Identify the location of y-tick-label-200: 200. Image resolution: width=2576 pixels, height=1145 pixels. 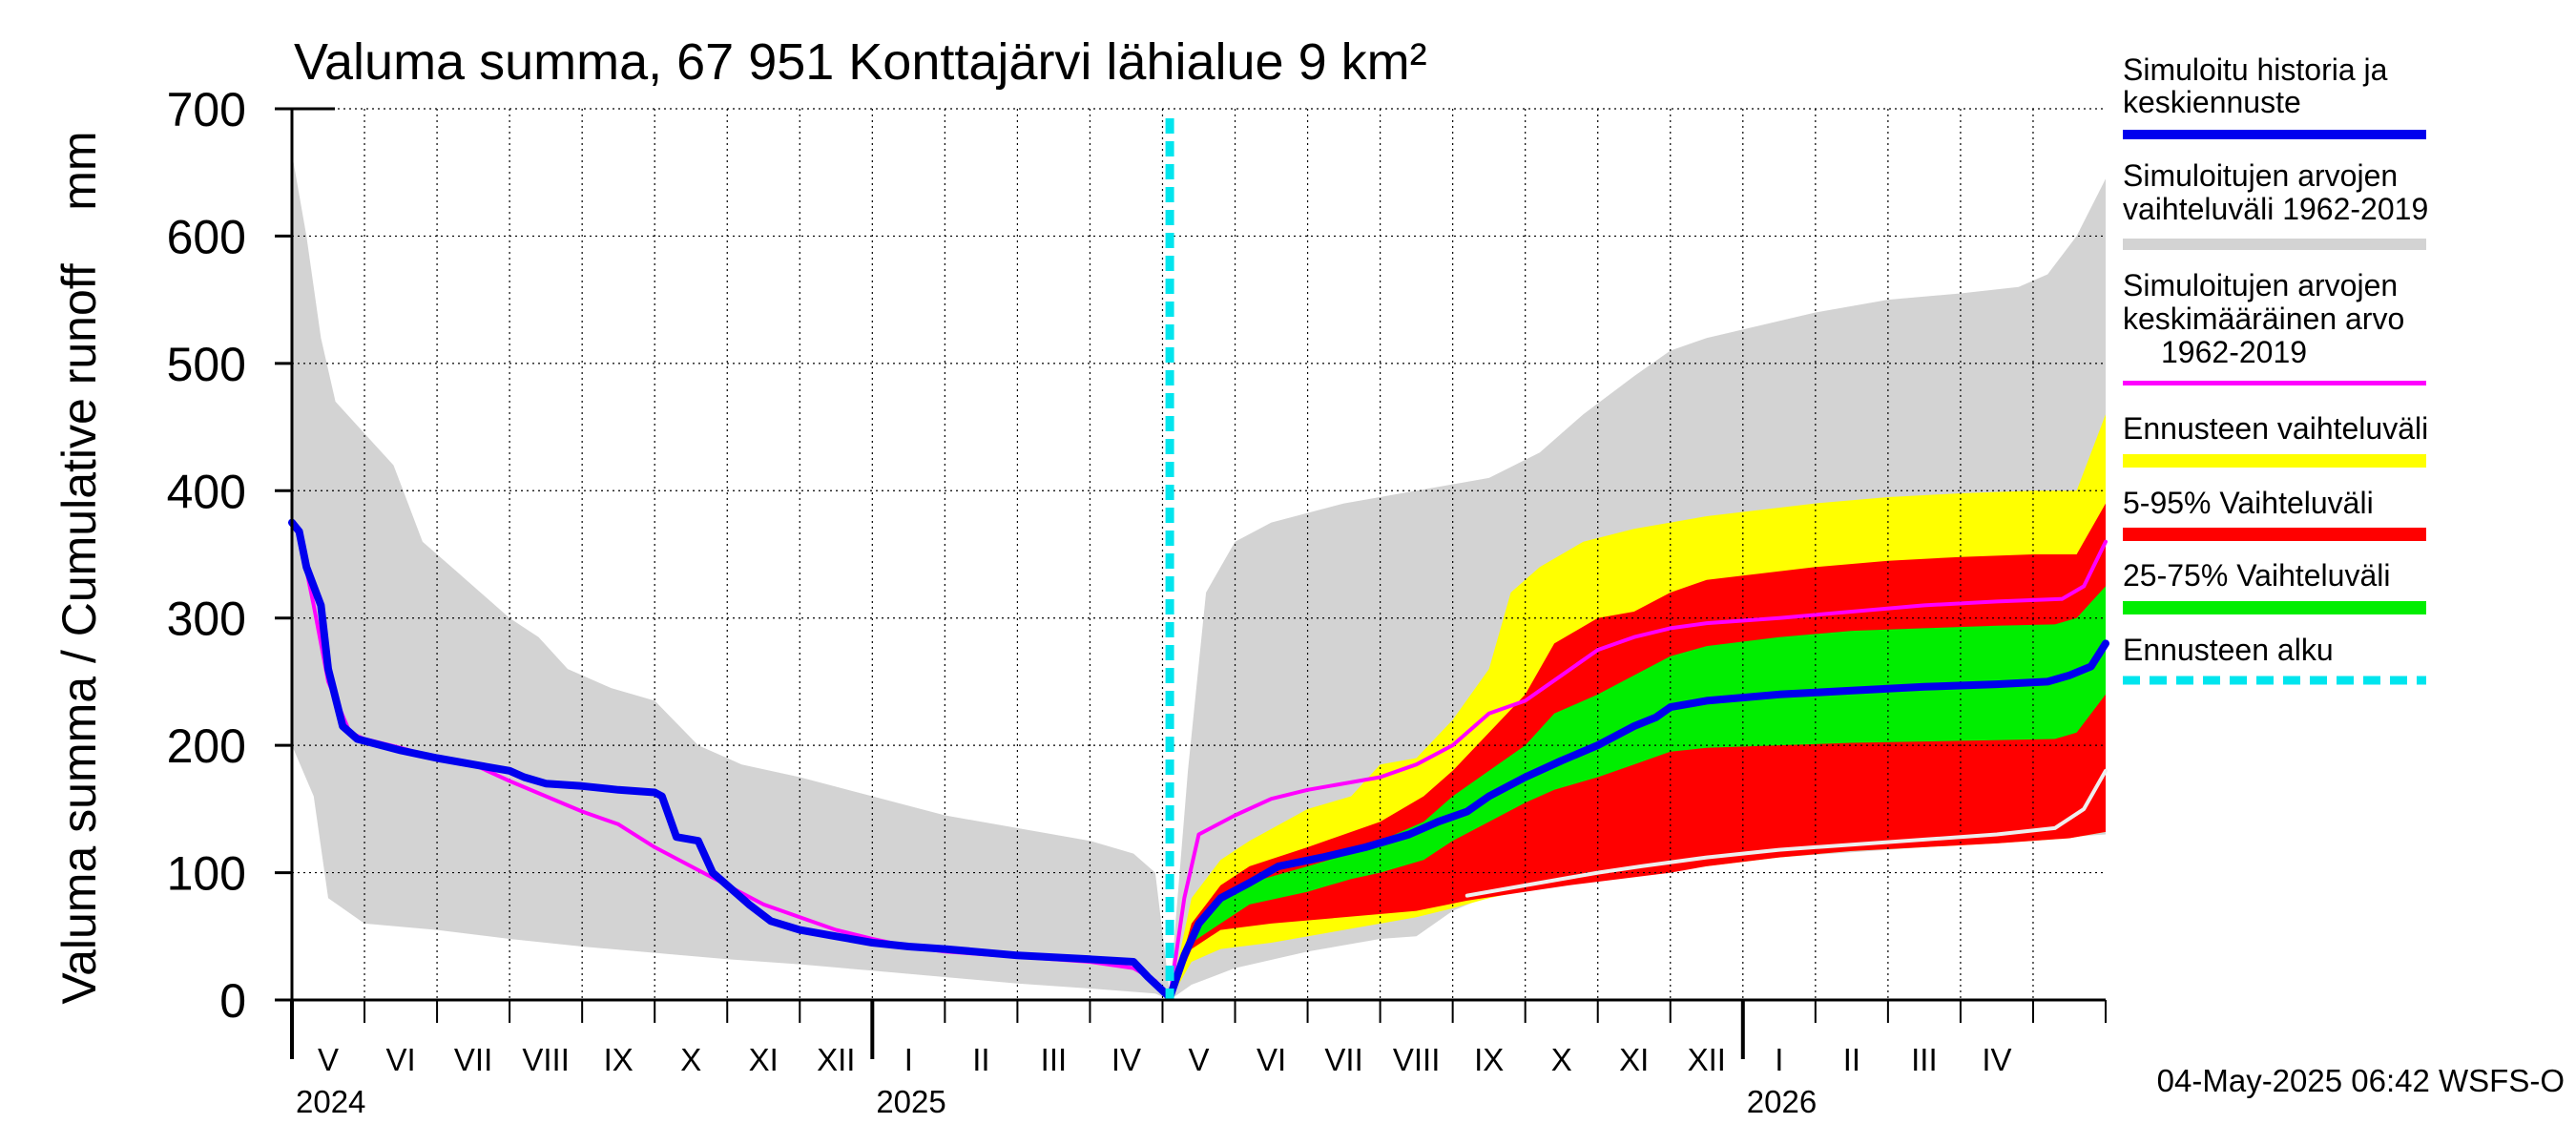
(206, 746).